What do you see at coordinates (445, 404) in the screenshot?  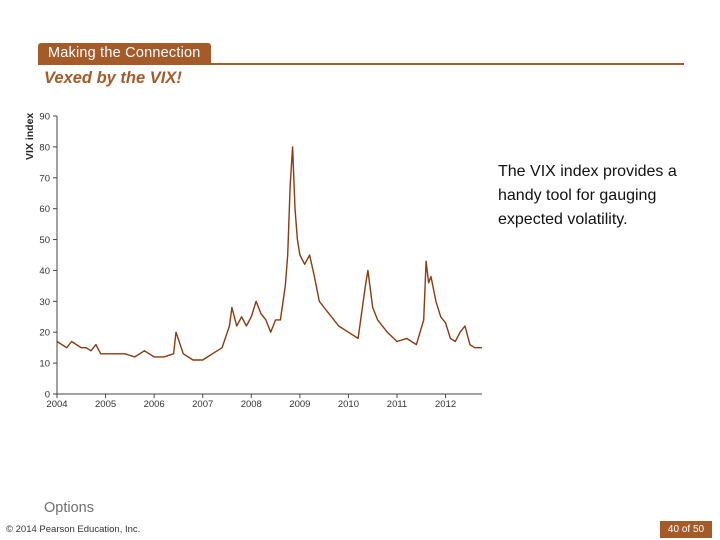 I see `x-tick-label: 2012` at bounding box center [445, 404].